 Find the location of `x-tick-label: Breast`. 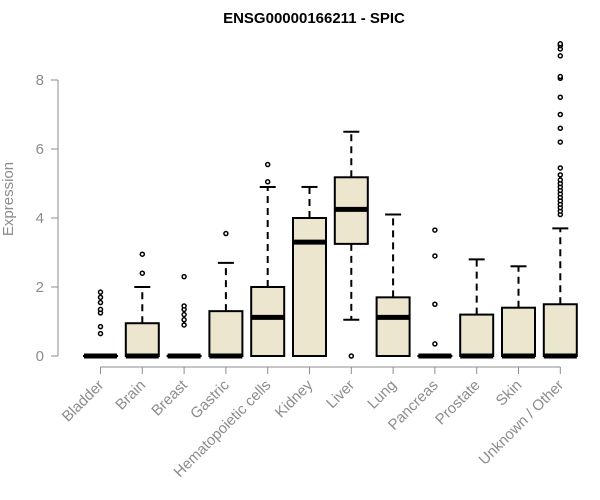

x-tick-label: Breast is located at coordinates (169, 397).